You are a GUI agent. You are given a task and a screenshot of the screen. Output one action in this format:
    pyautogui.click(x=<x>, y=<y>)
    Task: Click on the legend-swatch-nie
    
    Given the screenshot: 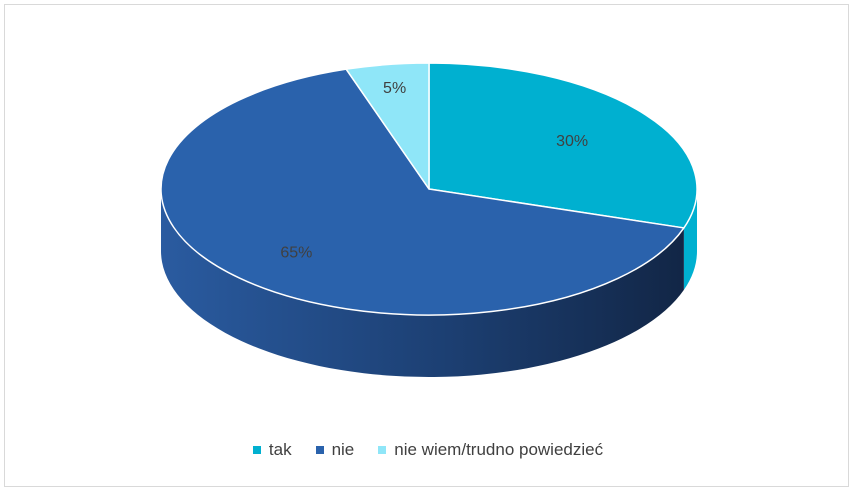 What is the action you would take?
    pyautogui.click(x=319, y=450)
    